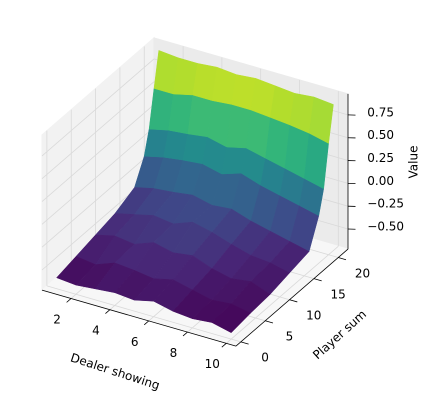 This screenshot has height=407, width=433. What do you see at coordinates (338, 294) in the screenshot?
I see `y-tick-label: 15` at bounding box center [338, 294].